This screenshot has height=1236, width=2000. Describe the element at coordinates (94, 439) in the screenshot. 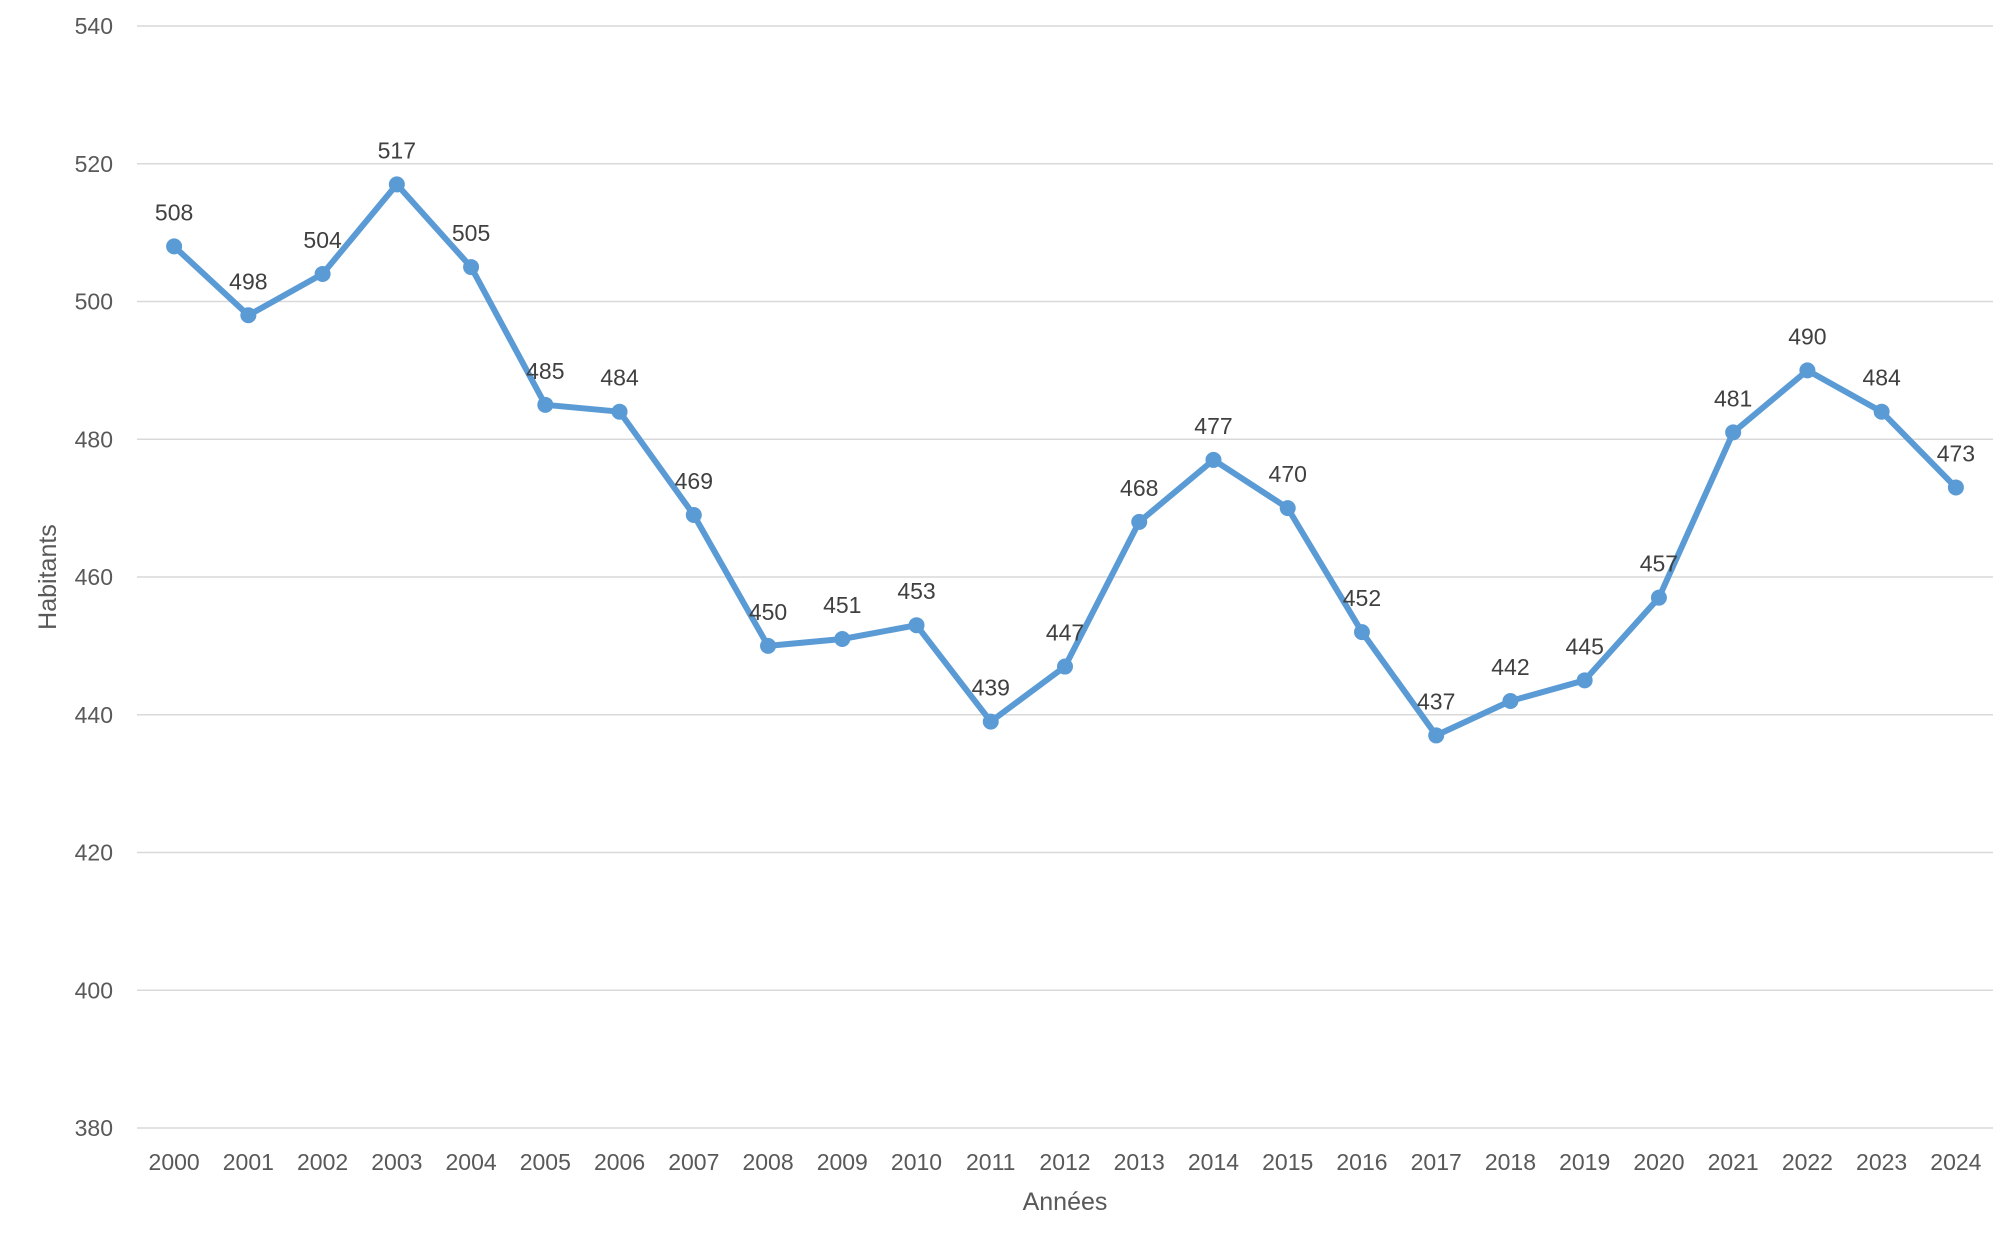

I see `y-tick-label: 480` at that location.